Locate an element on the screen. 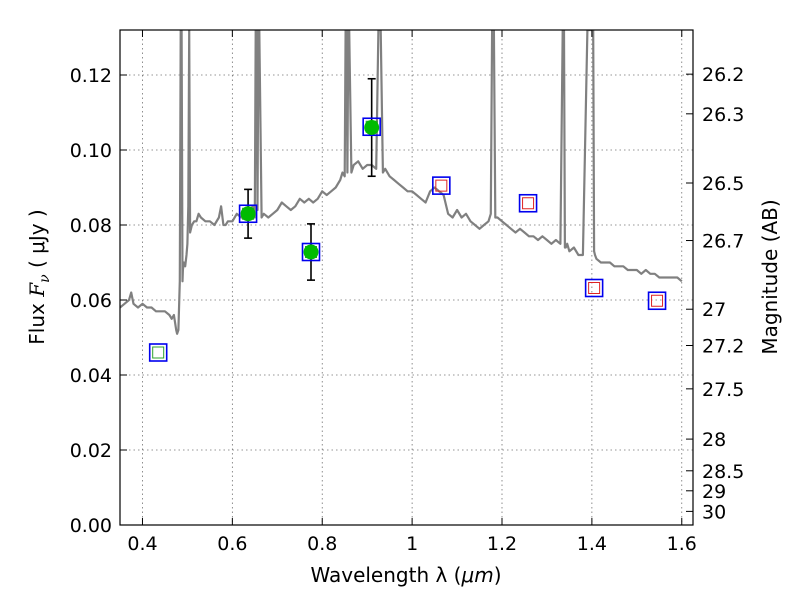  magnitude-tick-label: 28 is located at coordinates (714, 440).